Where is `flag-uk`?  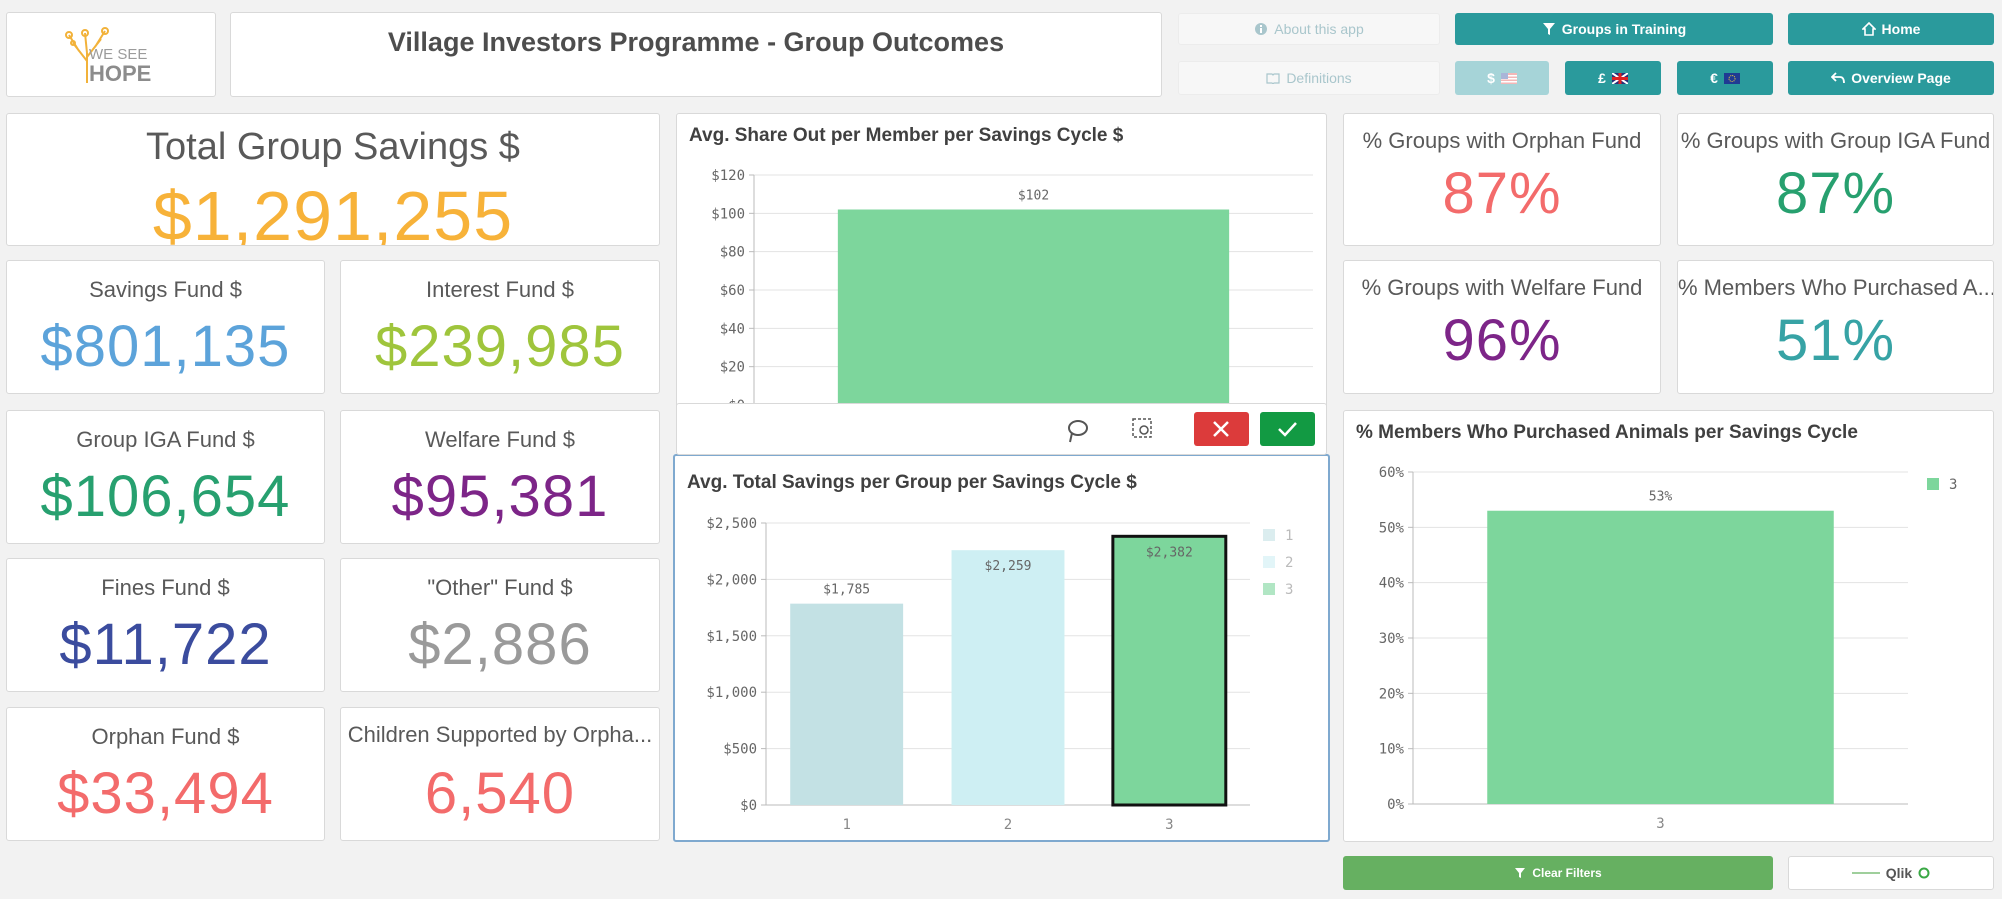 flag-uk is located at coordinates (1619, 78).